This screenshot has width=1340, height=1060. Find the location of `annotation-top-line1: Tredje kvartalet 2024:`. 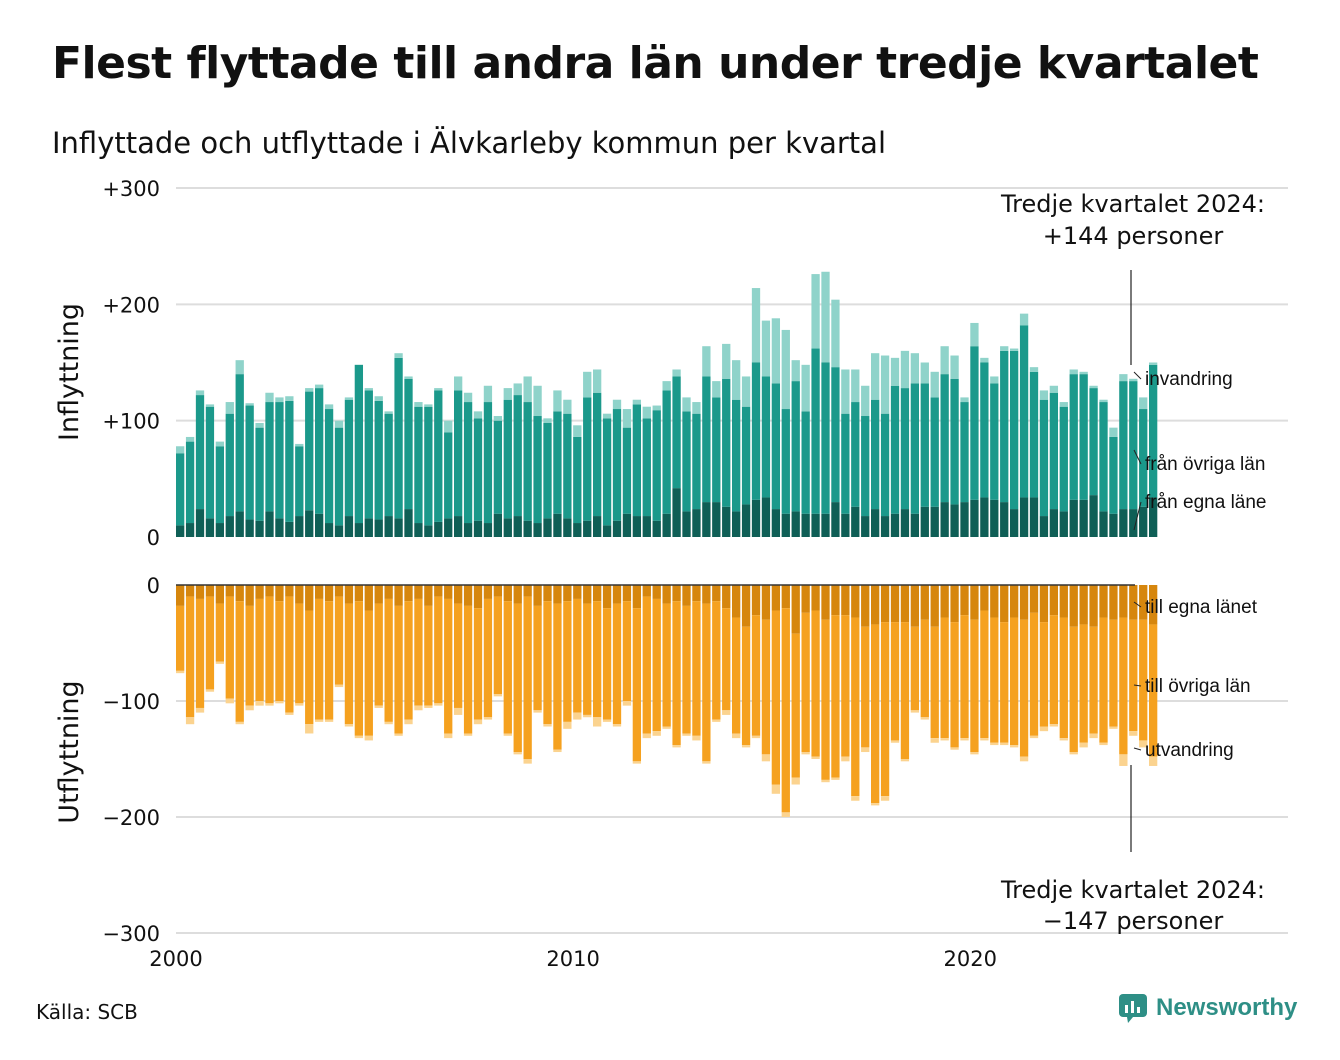

annotation-top-line1: Tredje kvartalet 2024: is located at coordinates (1132, 204).